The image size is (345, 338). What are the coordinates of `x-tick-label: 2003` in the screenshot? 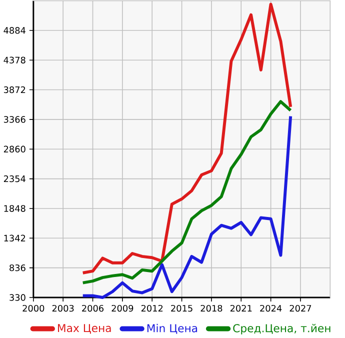 It's located at (63, 308).